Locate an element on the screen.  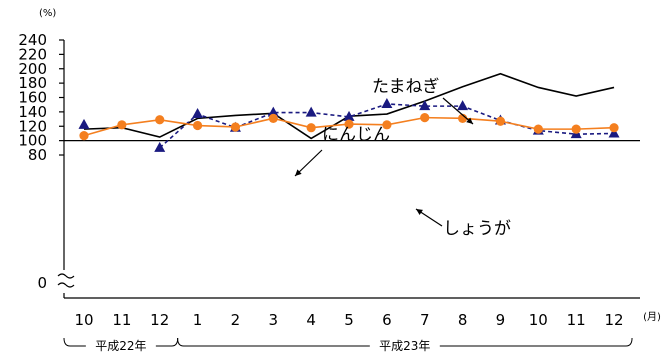
x-tick-label: 3 is located at coordinates (274, 320).